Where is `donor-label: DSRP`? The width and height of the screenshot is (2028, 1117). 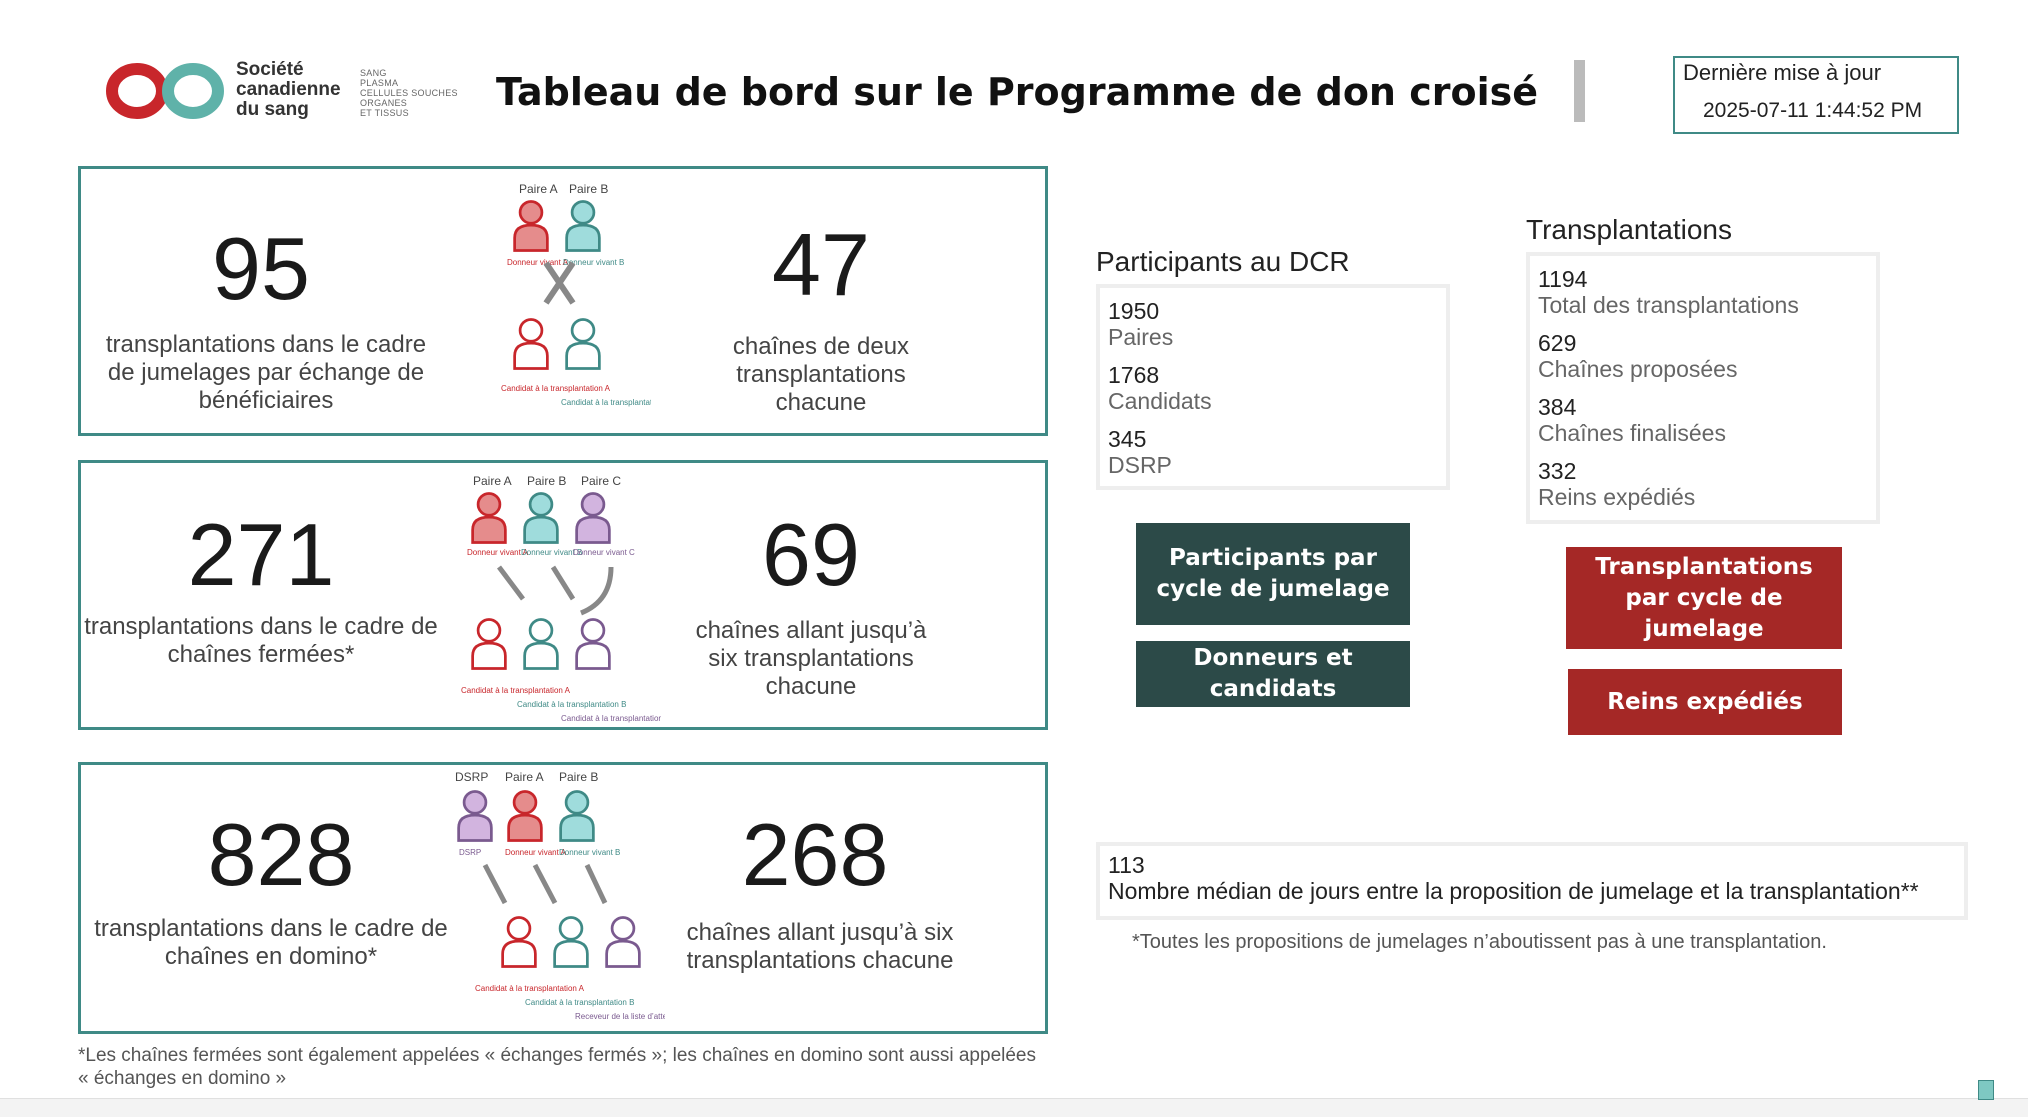 donor-label: DSRP is located at coordinates (470, 852).